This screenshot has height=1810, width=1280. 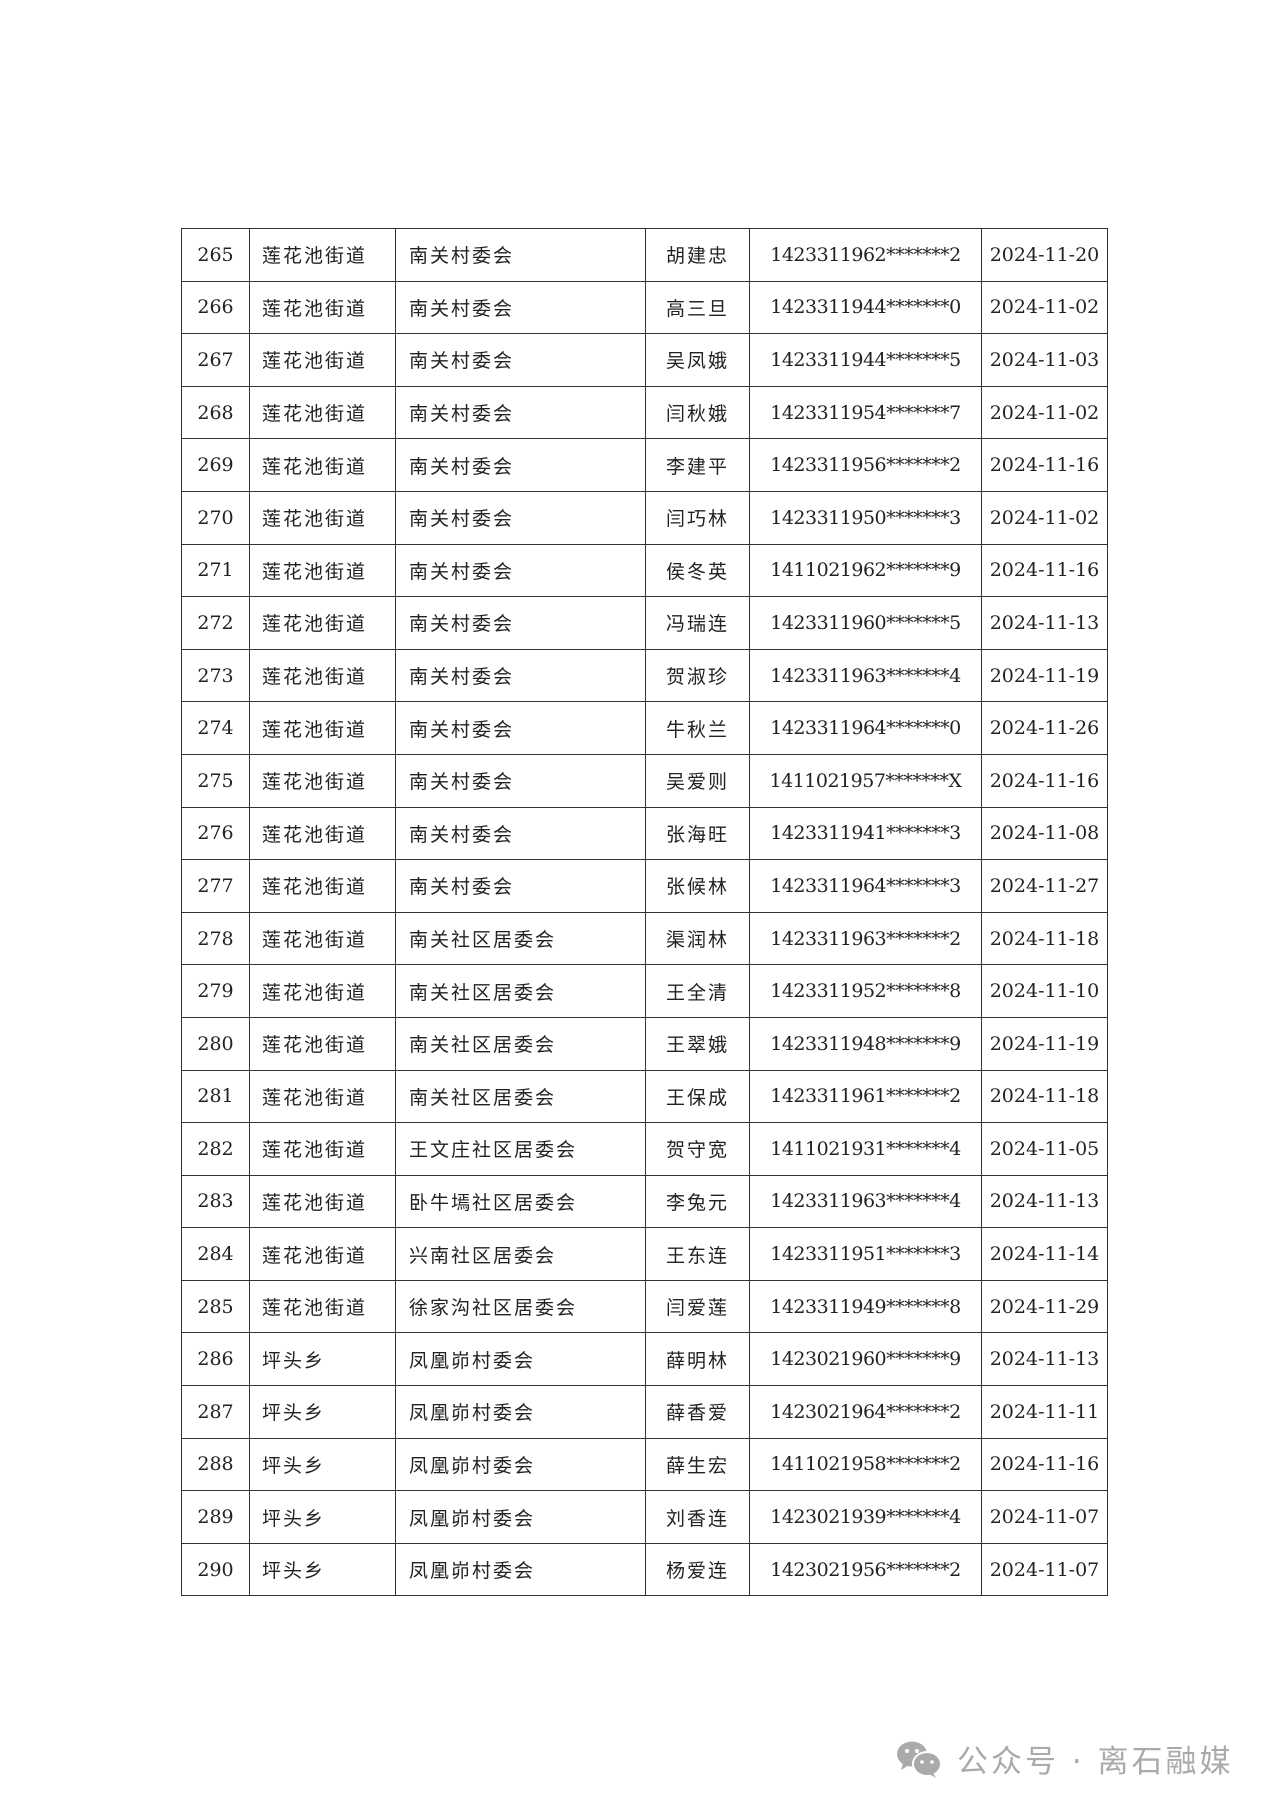 What do you see at coordinates (215, 1043) in the screenshot?
I see `row-number-cell: 280` at bounding box center [215, 1043].